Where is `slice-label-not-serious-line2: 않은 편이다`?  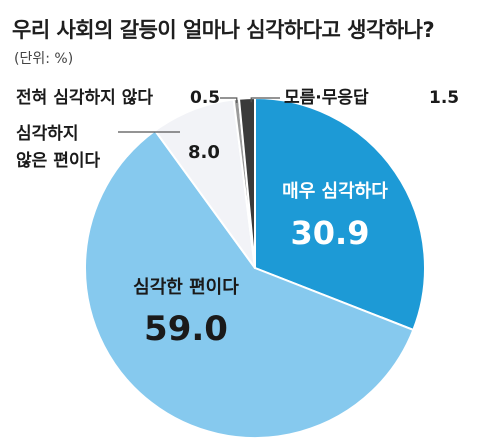
slice-label-not-serious-line2: 않은 편이다 is located at coordinates (58, 161).